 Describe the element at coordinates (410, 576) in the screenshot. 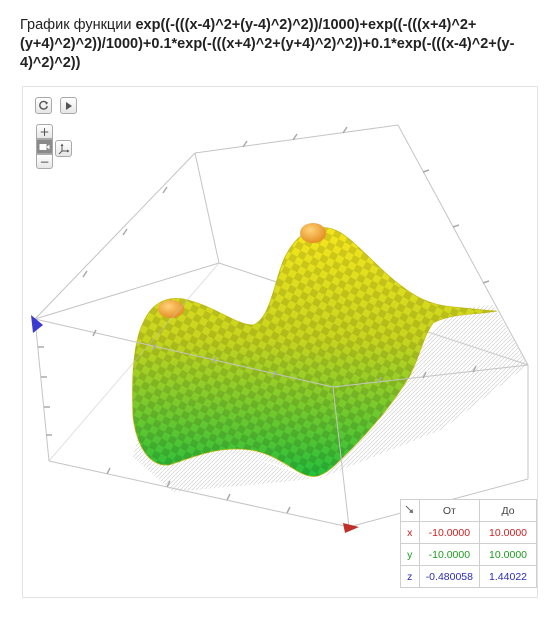

I see `range-axis-label: z` at that location.